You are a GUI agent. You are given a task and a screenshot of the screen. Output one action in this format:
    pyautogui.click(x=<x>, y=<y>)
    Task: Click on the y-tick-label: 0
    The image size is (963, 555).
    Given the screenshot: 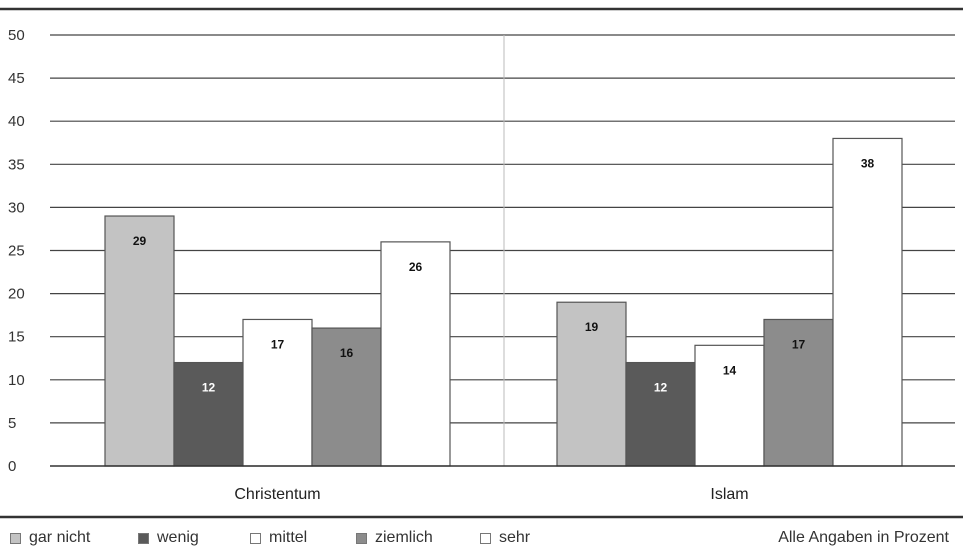 What is the action you would take?
    pyautogui.click(x=12, y=466)
    